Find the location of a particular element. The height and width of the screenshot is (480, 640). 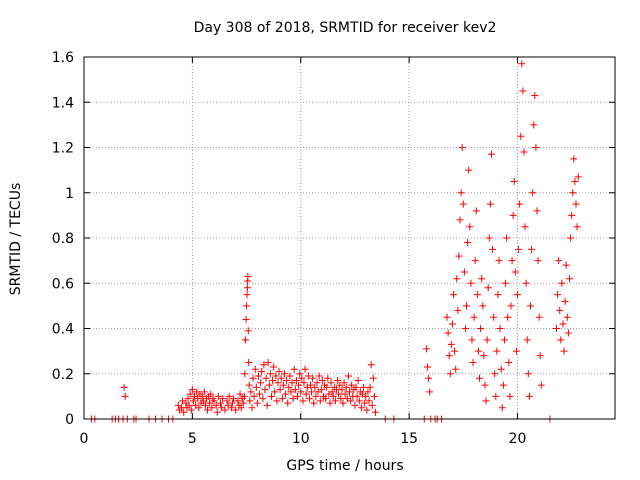

y-tick-label: 0.4 is located at coordinates (63, 330).